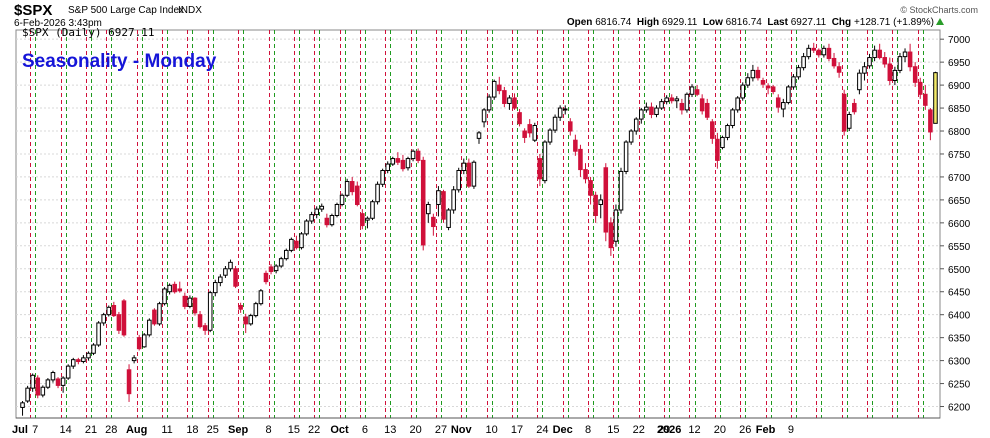  Describe the element at coordinates (462, 430) in the screenshot. I see `x-tick-label: Nov` at that location.